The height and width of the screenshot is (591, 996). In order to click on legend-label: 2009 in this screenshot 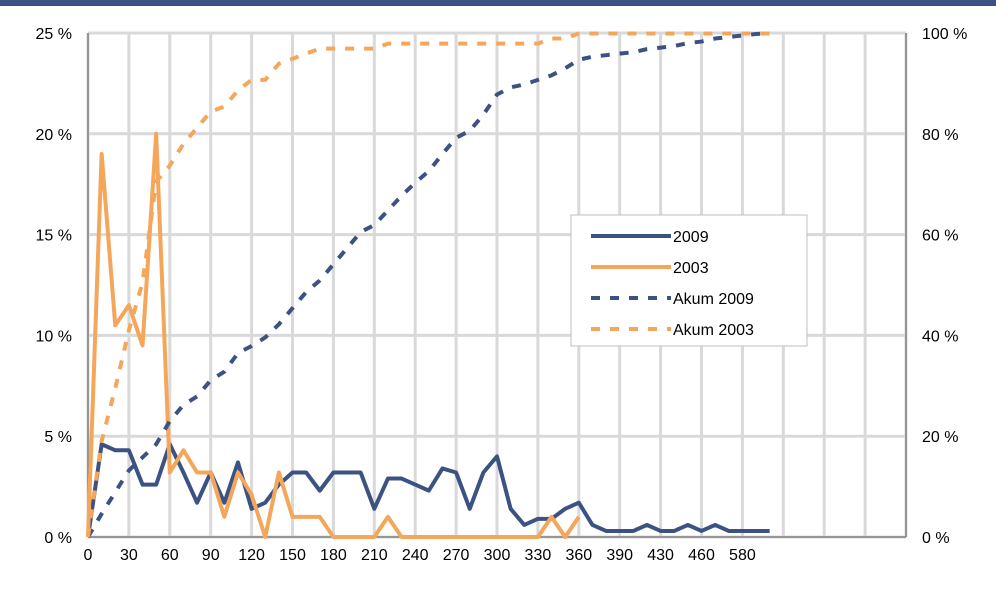, I will do `click(691, 237)`.